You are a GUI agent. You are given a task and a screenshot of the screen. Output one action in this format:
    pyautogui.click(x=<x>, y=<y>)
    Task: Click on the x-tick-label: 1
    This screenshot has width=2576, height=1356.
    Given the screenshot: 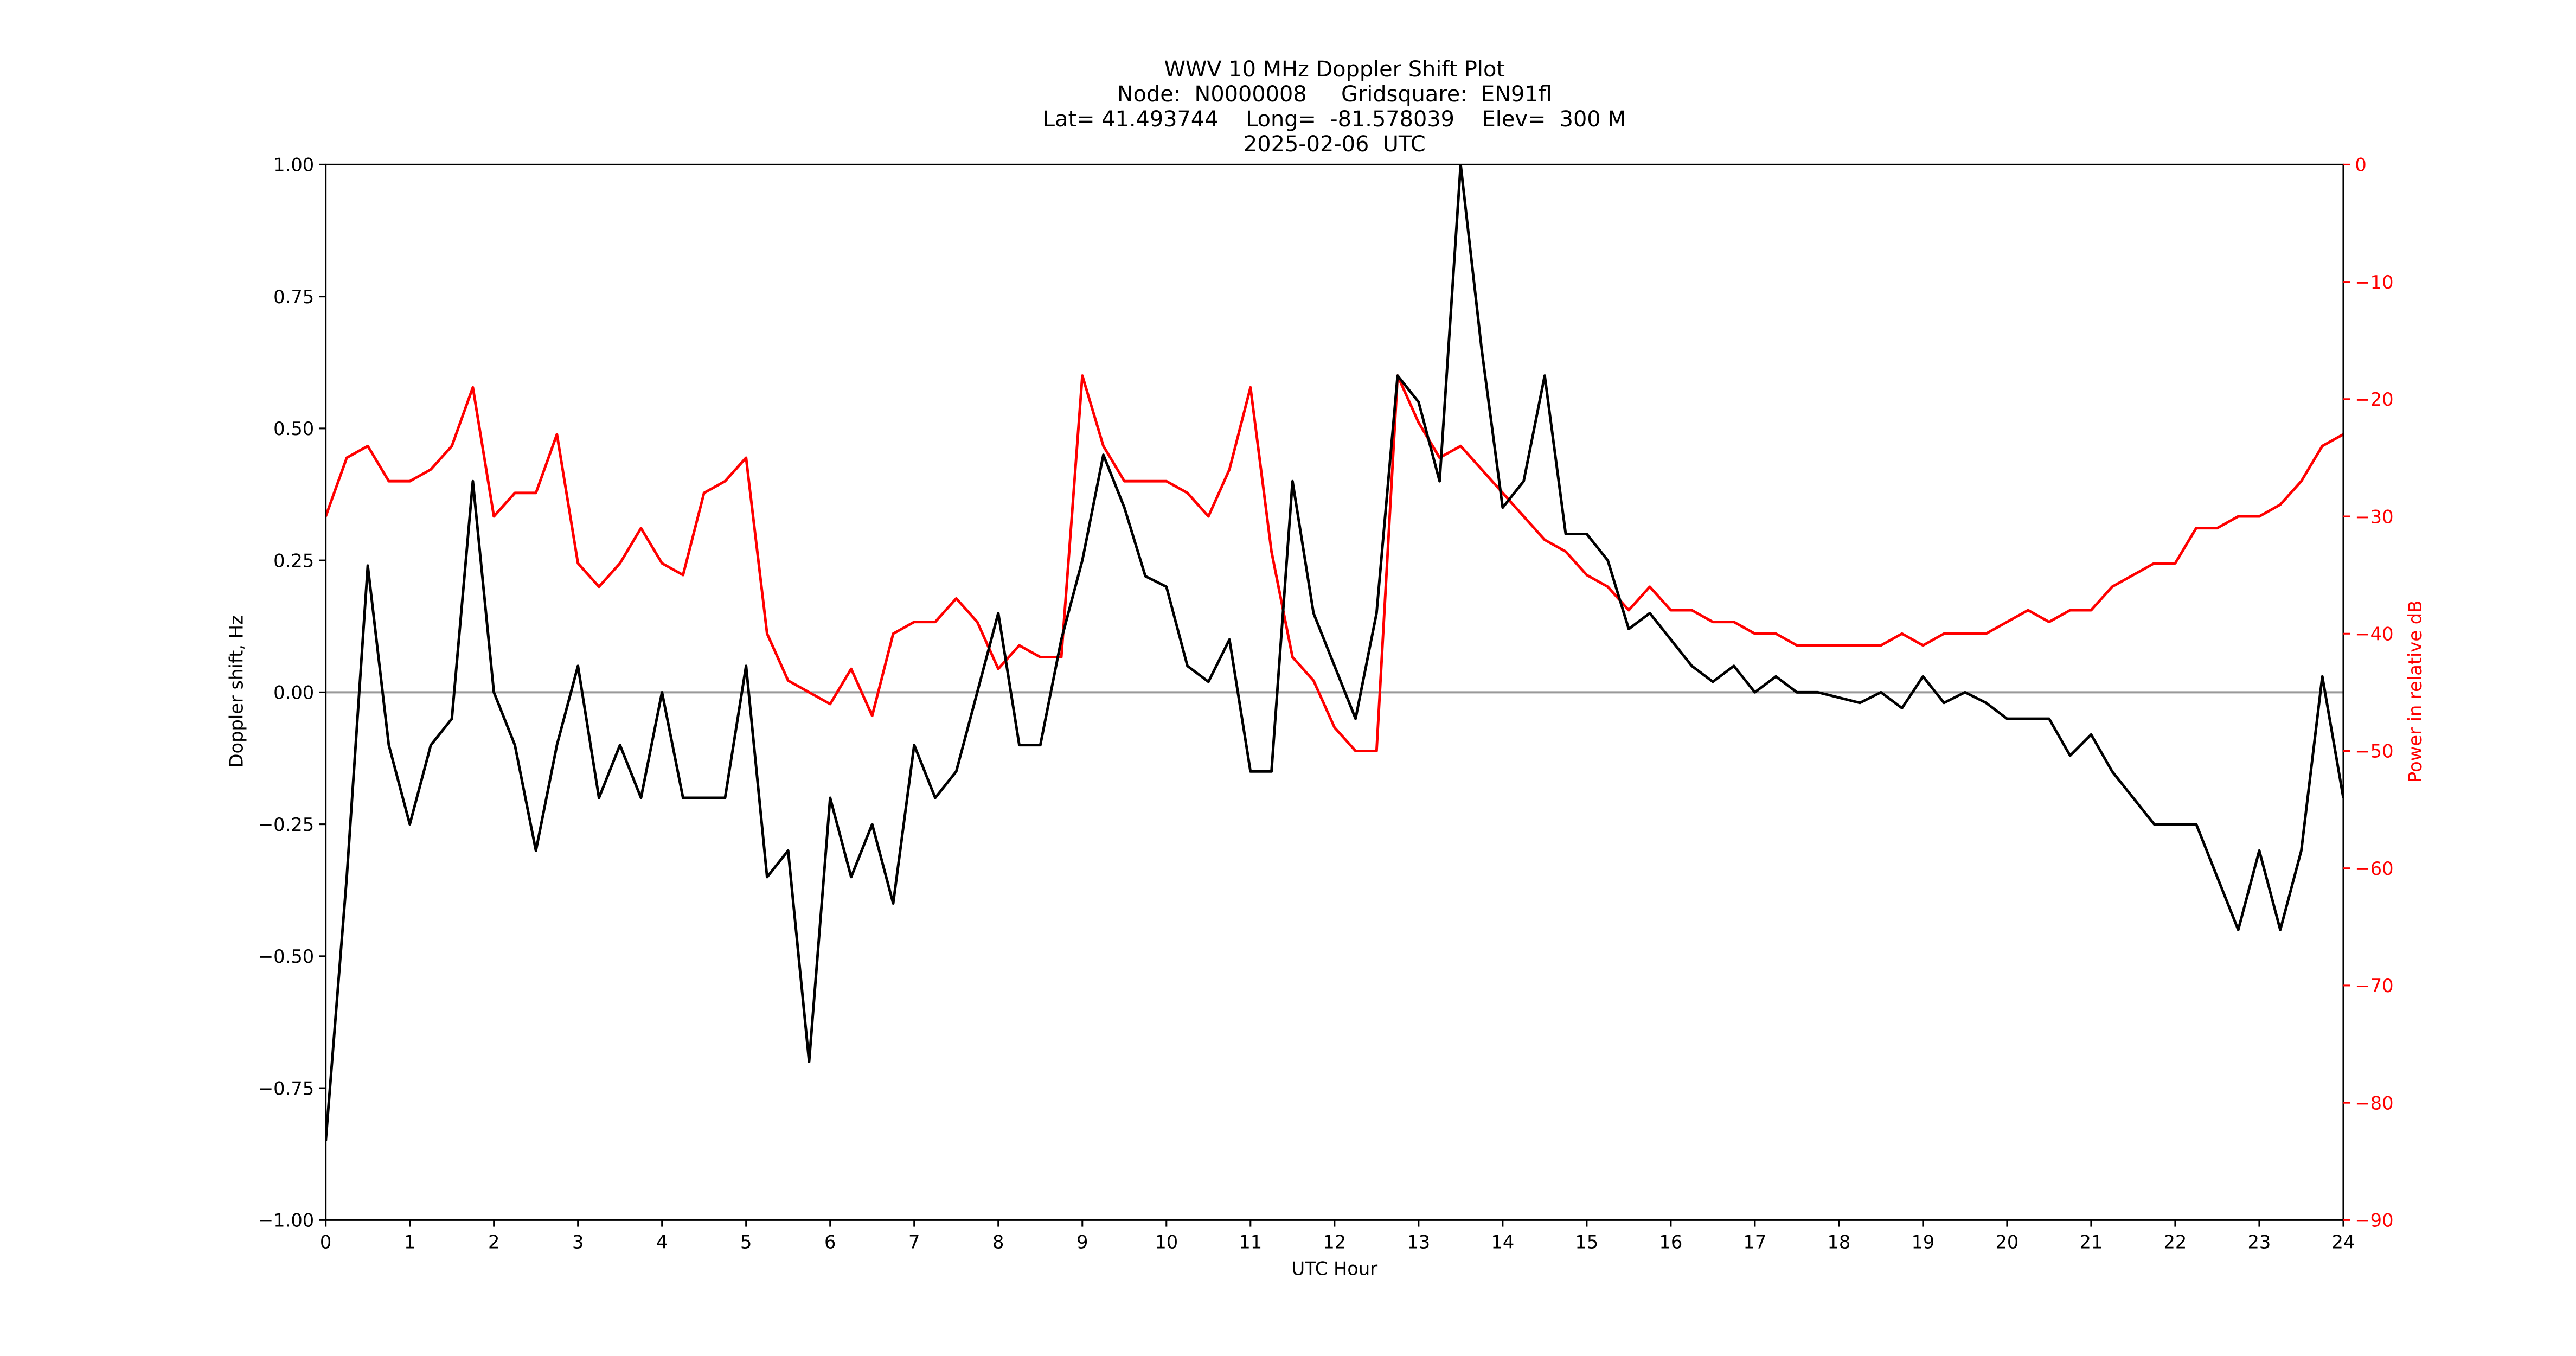 What is the action you would take?
    pyautogui.click(x=409, y=1241)
    